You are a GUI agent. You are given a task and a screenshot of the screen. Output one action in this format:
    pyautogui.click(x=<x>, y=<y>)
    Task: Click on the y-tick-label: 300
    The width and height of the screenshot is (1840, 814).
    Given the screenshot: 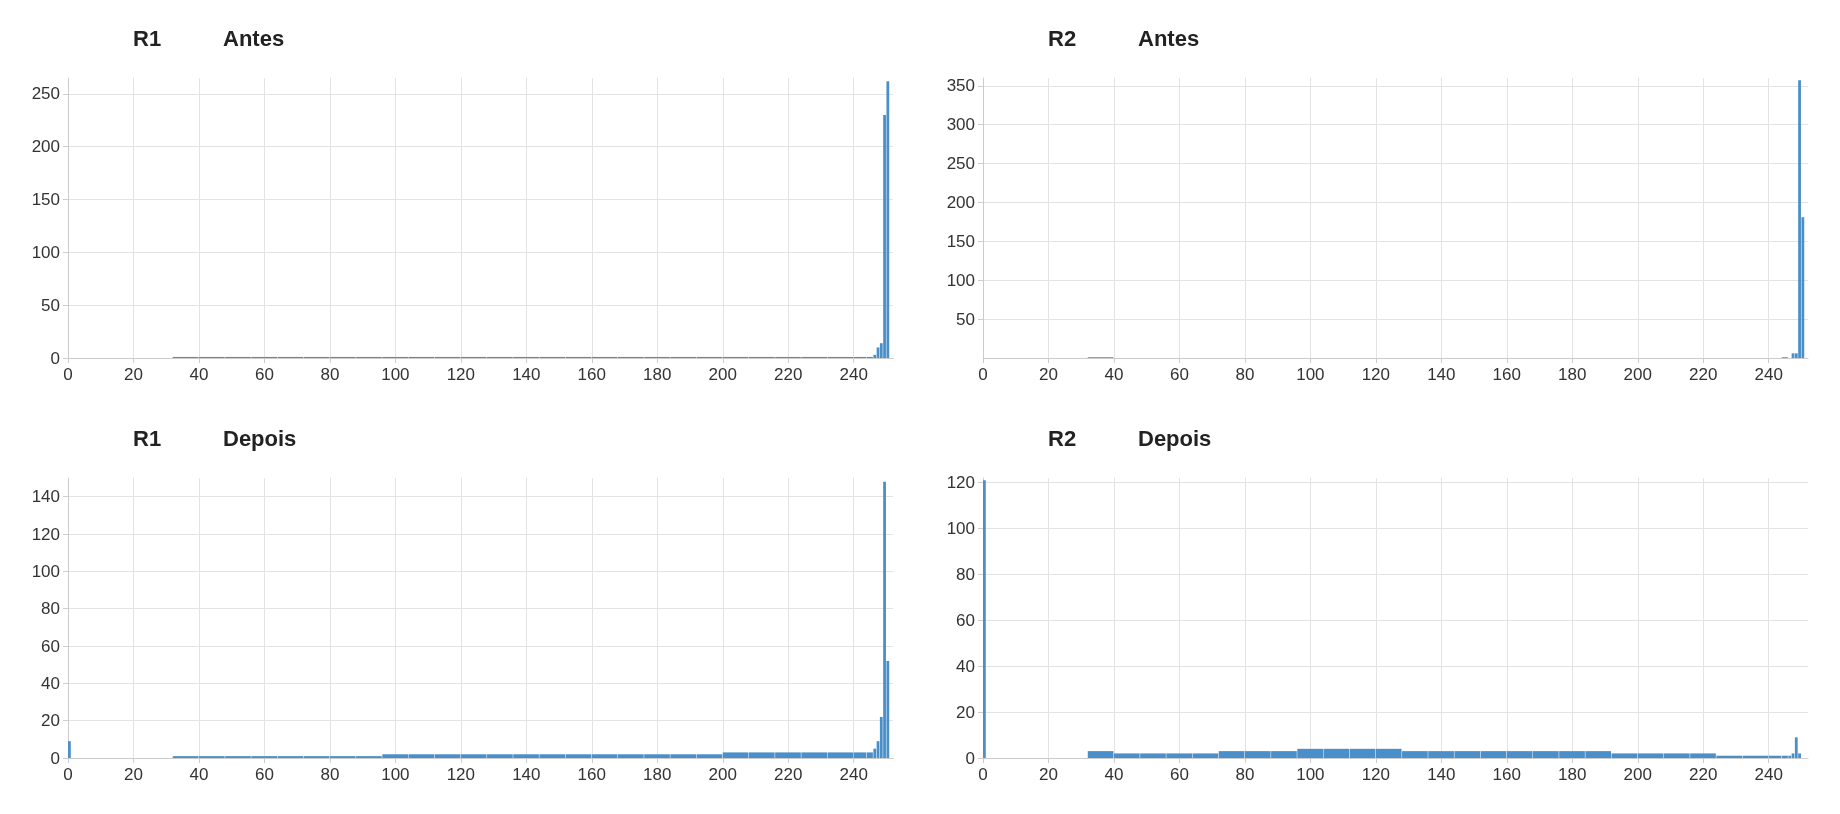 What is the action you would take?
    pyautogui.click(x=960, y=125)
    